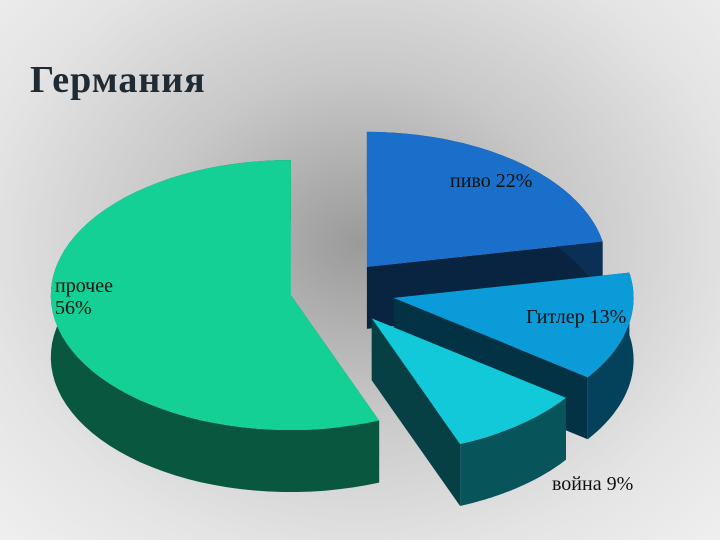 Image resolution: width=720 pixels, height=540 pixels. Describe the element at coordinates (593, 484) in the screenshot. I see `data-label: война 9%` at that location.